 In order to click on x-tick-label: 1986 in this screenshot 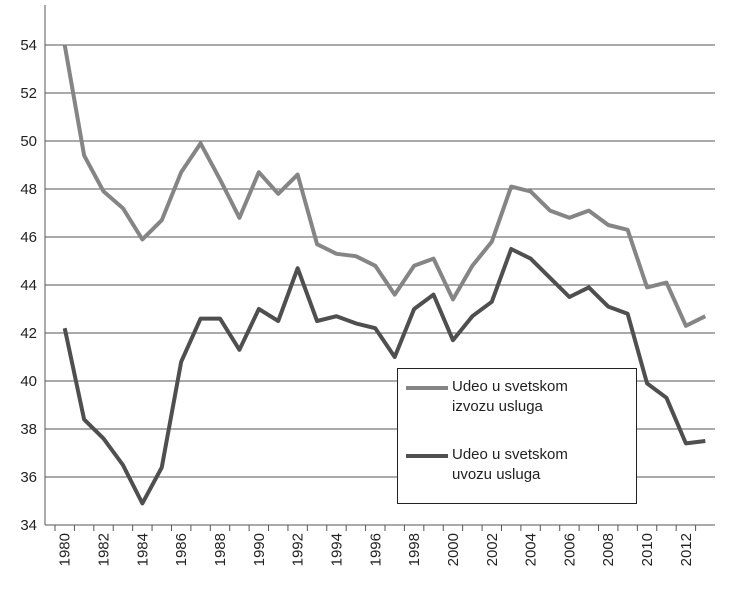, I will do `click(181, 549)`.